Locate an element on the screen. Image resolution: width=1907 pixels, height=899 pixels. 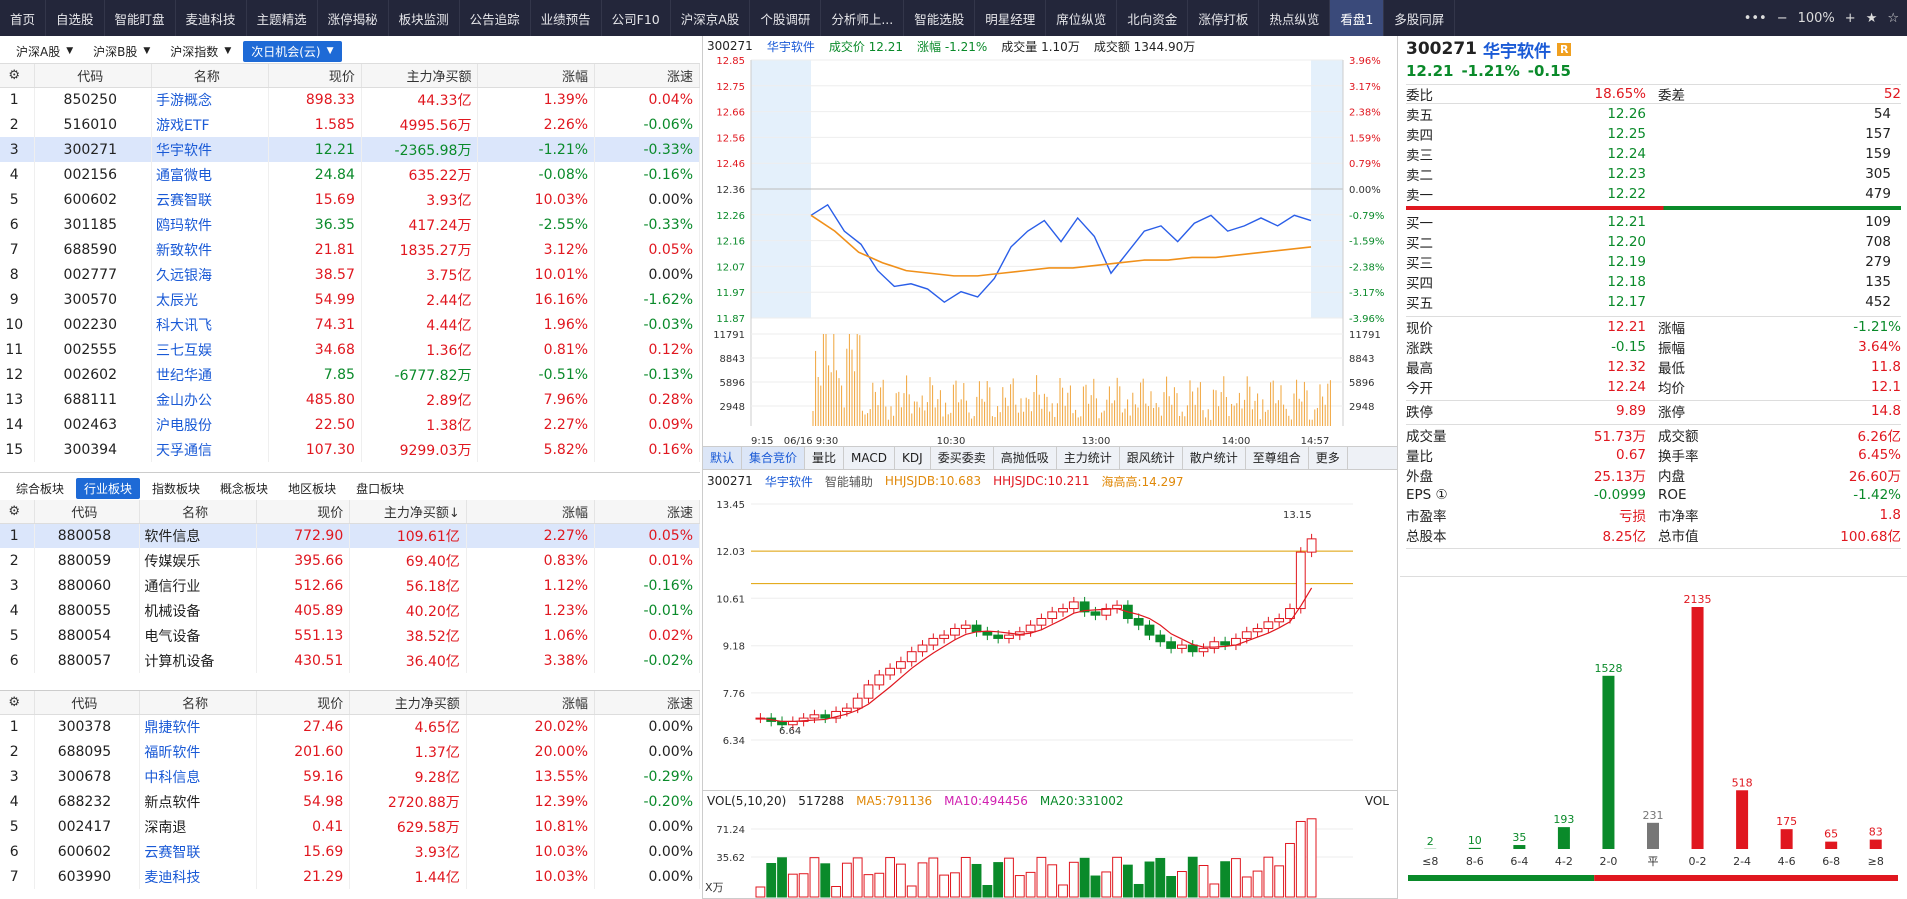
column-header: 主力净买额↓ is located at coordinates (408, 512).